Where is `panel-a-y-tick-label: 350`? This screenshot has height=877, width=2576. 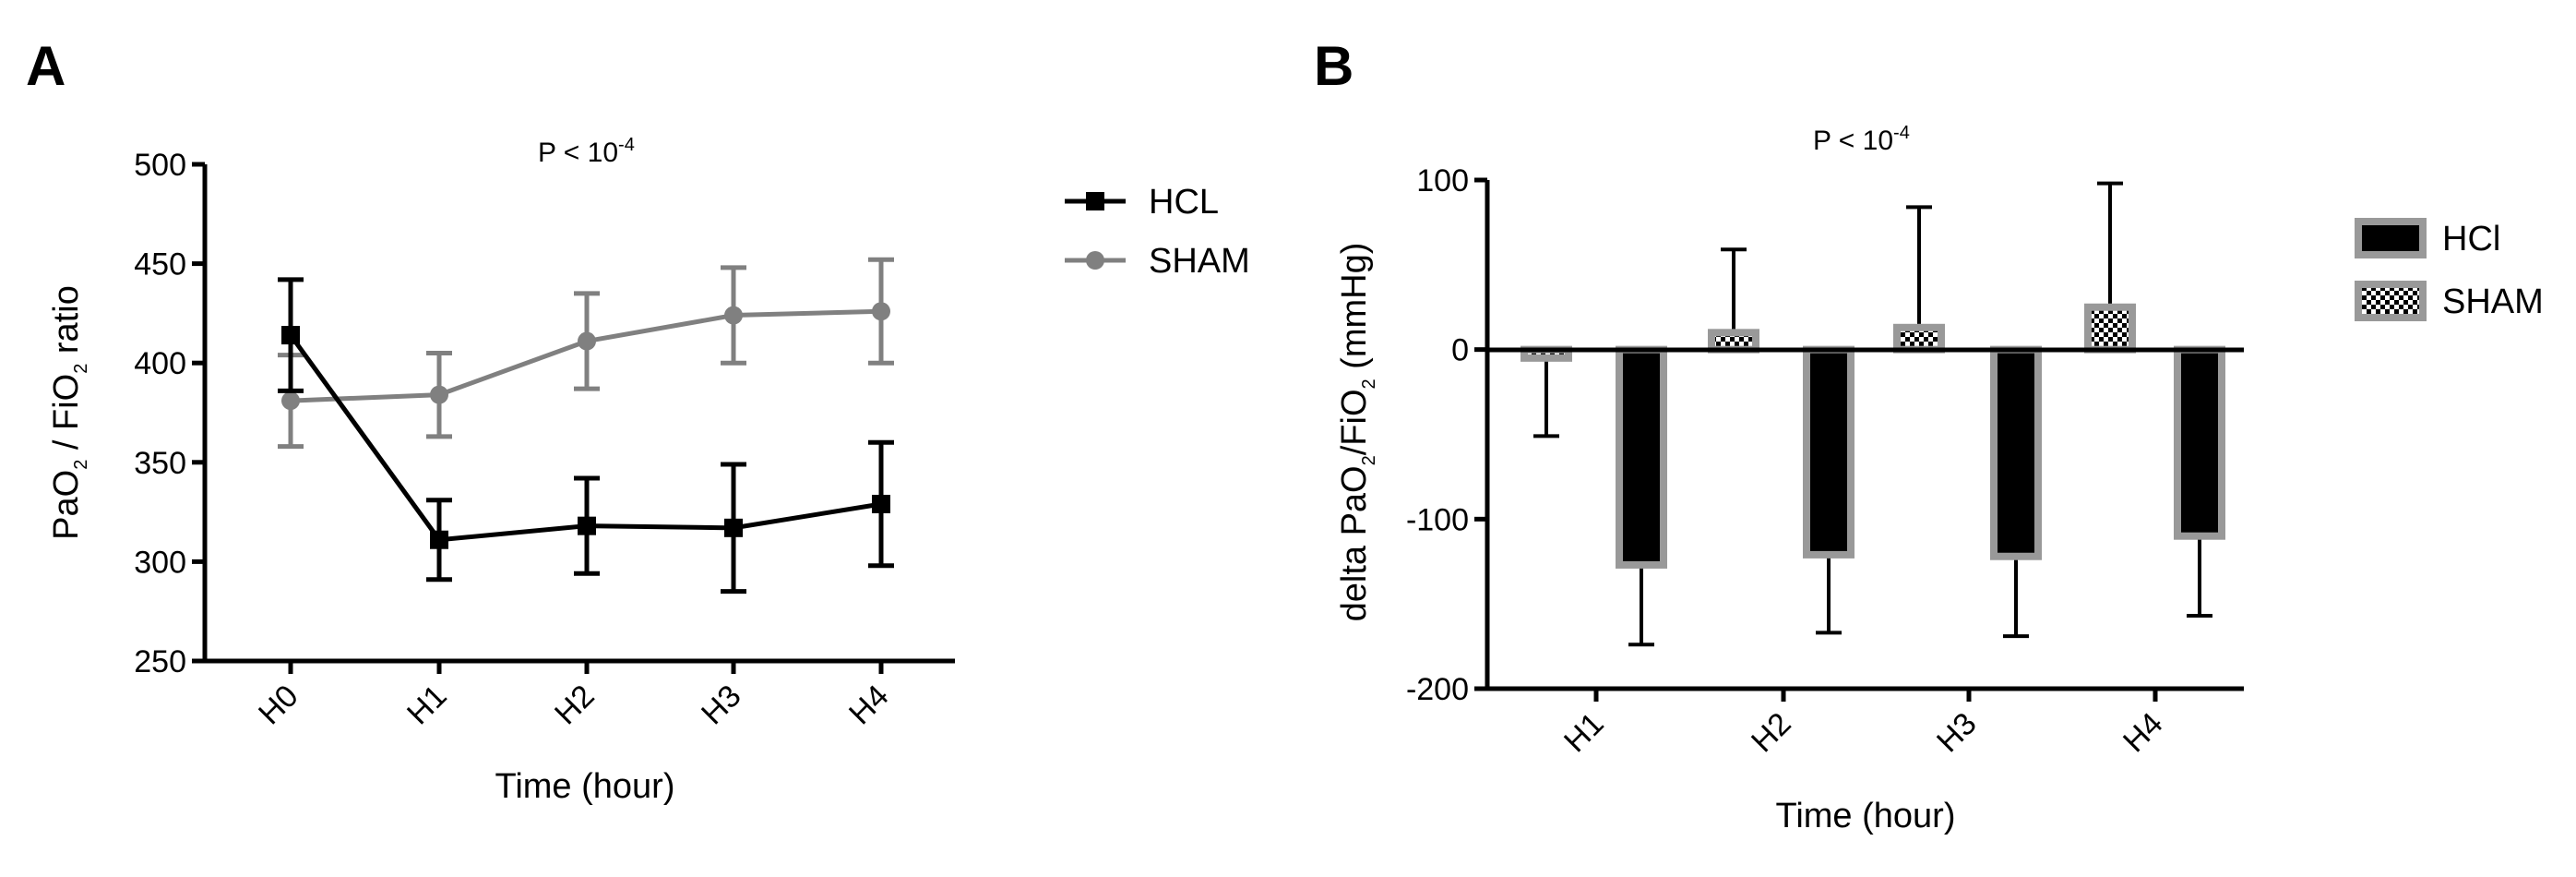 panel-a-y-tick-label: 350 is located at coordinates (160, 463).